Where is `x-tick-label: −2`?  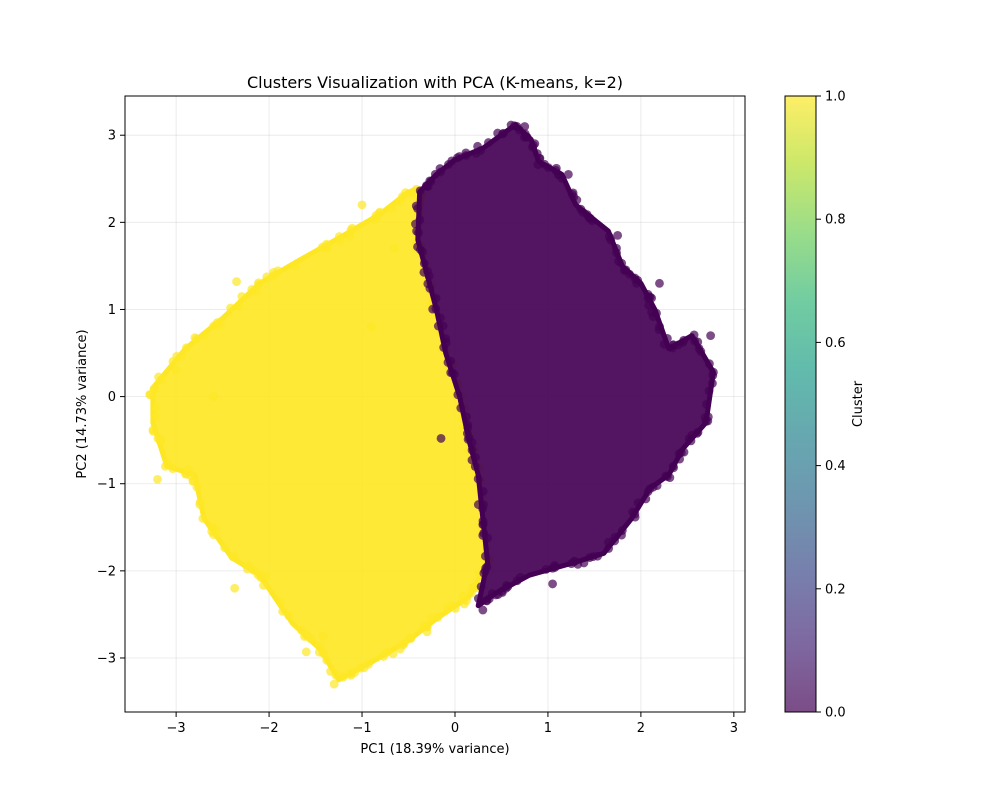
x-tick-label: −2 is located at coordinates (268, 728).